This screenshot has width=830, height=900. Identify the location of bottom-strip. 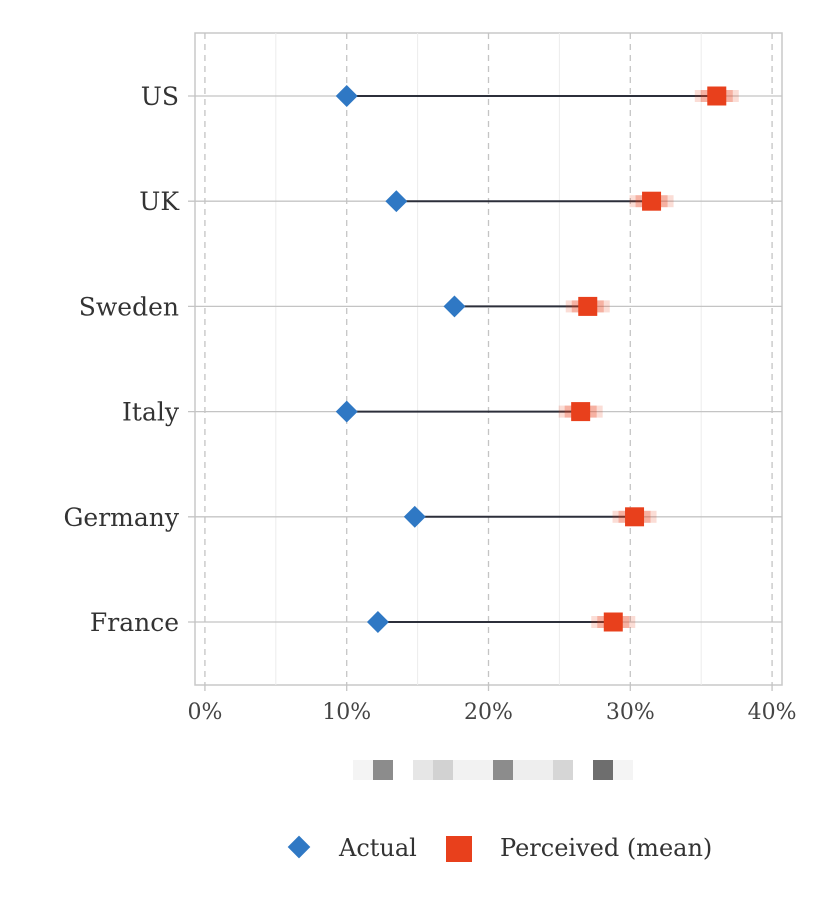
(493, 770).